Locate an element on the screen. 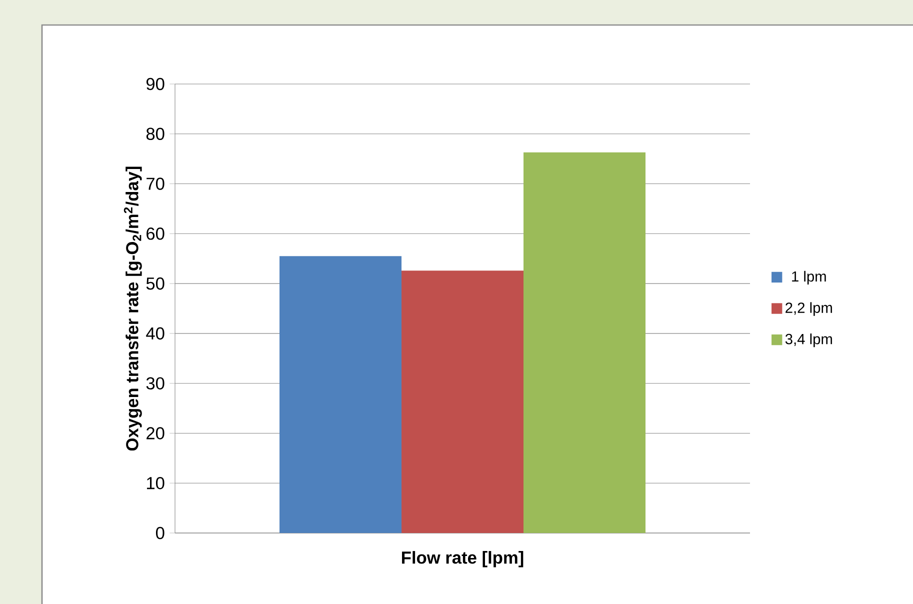 The image size is (913, 604). y-tick-label: 70 is located at coordinates (155, 184).